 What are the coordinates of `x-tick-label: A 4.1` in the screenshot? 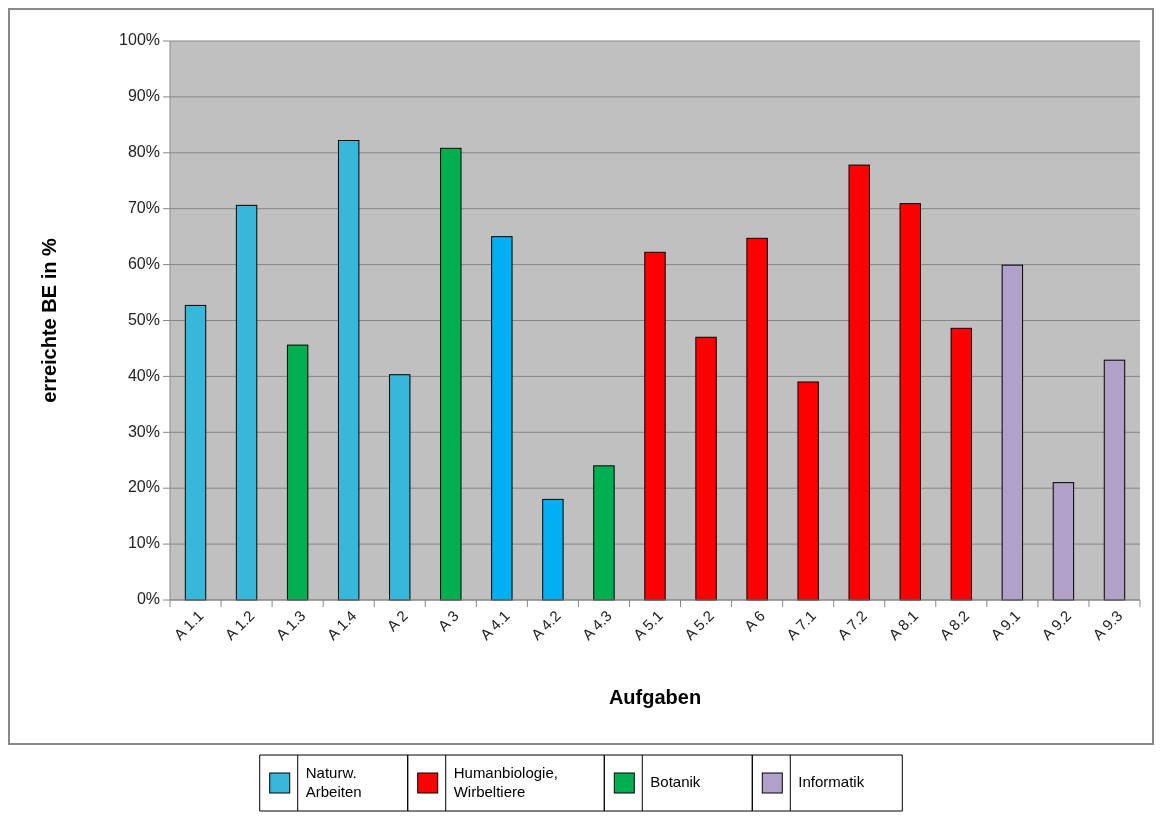 It's located at (494, 625).